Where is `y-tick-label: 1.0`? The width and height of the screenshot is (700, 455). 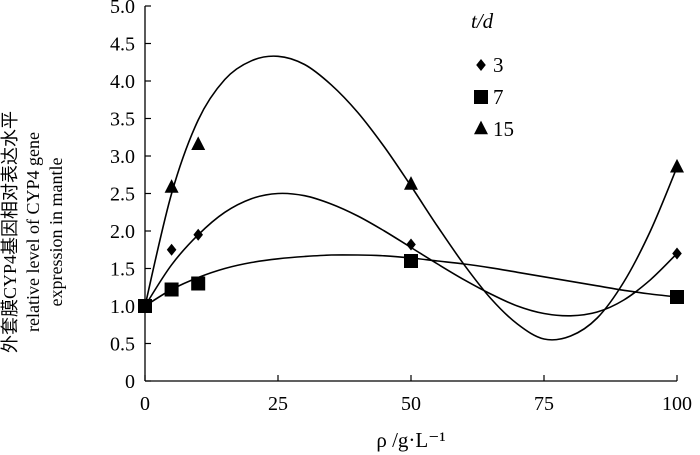
y-tick-label: 1.0 is located at coordinates (122, 307).